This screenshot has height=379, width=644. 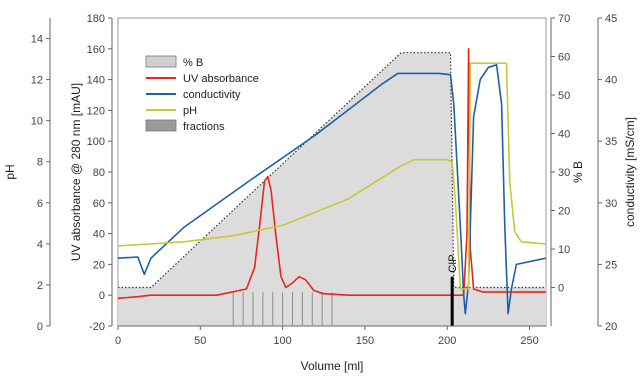 What do you see at coordinates (564, 58) in the screenshot?
I see `percent-b-tick-label: 60` at bounding box center [564, 58].